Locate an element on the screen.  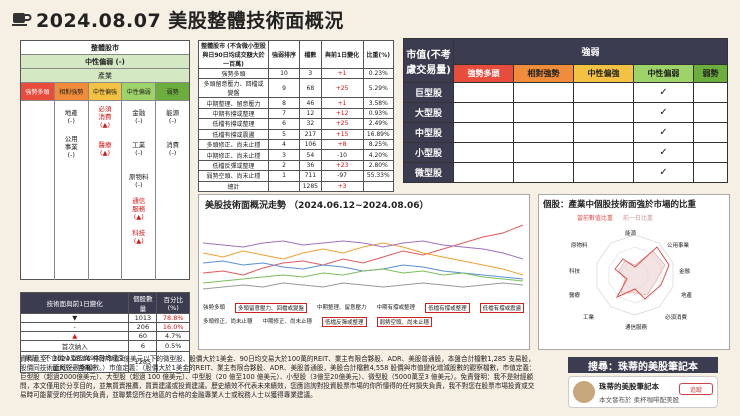
overall-market-label: 整體股市 is located at coordinates (105, 48).